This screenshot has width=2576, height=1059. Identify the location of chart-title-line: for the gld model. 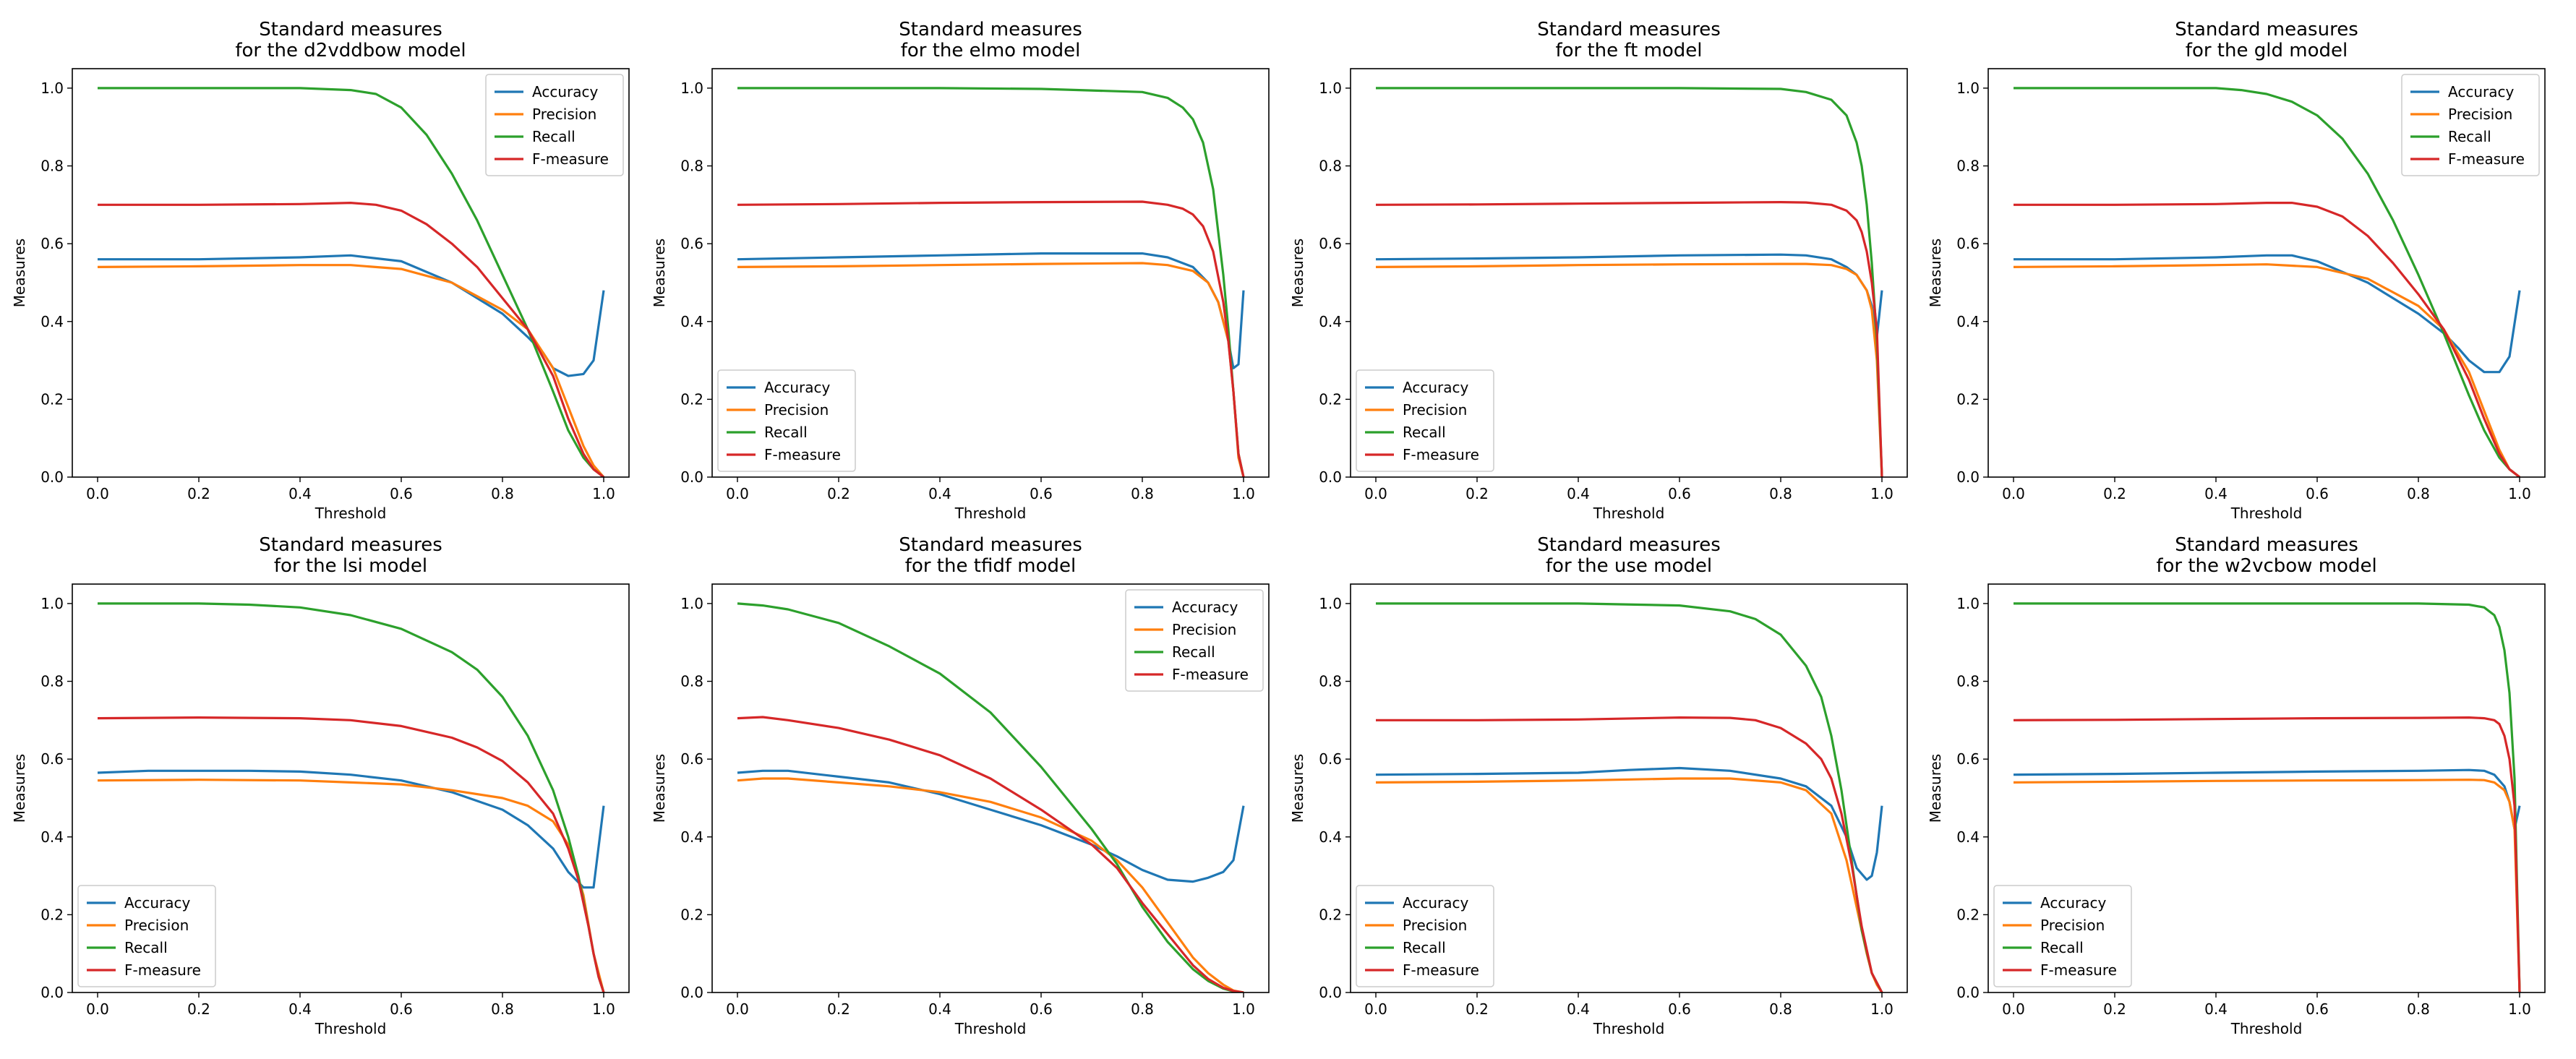
(2267, 50).